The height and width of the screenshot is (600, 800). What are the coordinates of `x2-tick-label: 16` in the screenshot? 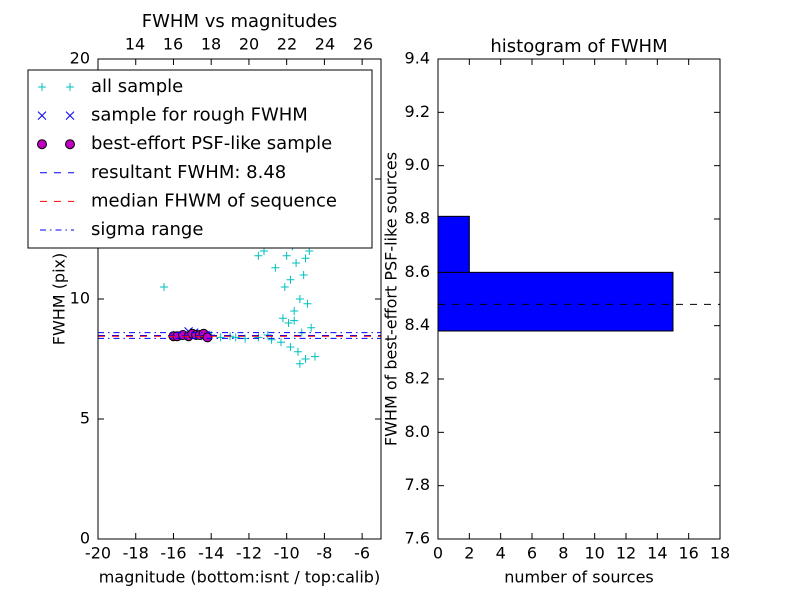 It's located at (173, 44).